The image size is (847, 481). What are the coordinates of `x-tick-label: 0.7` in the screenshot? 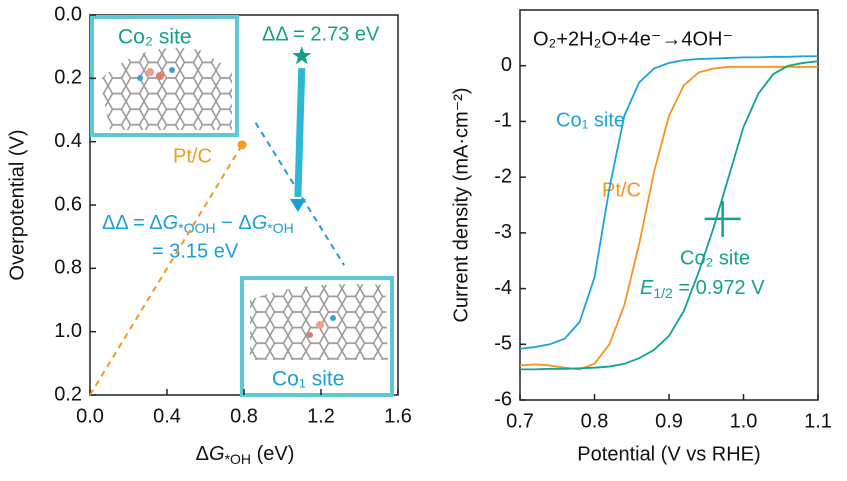 It's located at (520, 421).